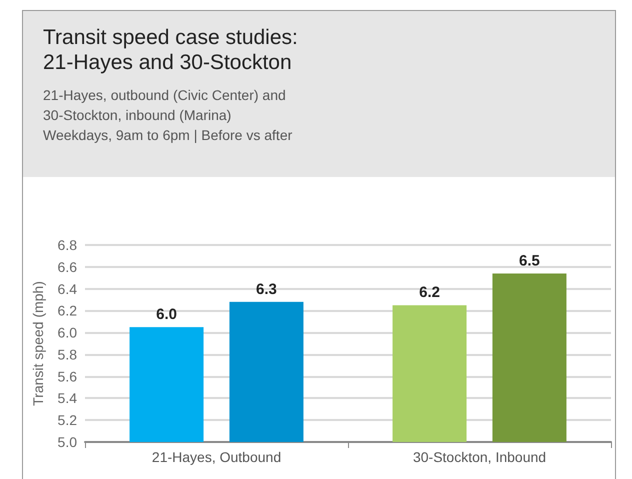 This screenshot has height=479, width=632. Describe the element at coordinates (68, 245) in the screenshot. I see `y-tick-label: 6.8` at that location.